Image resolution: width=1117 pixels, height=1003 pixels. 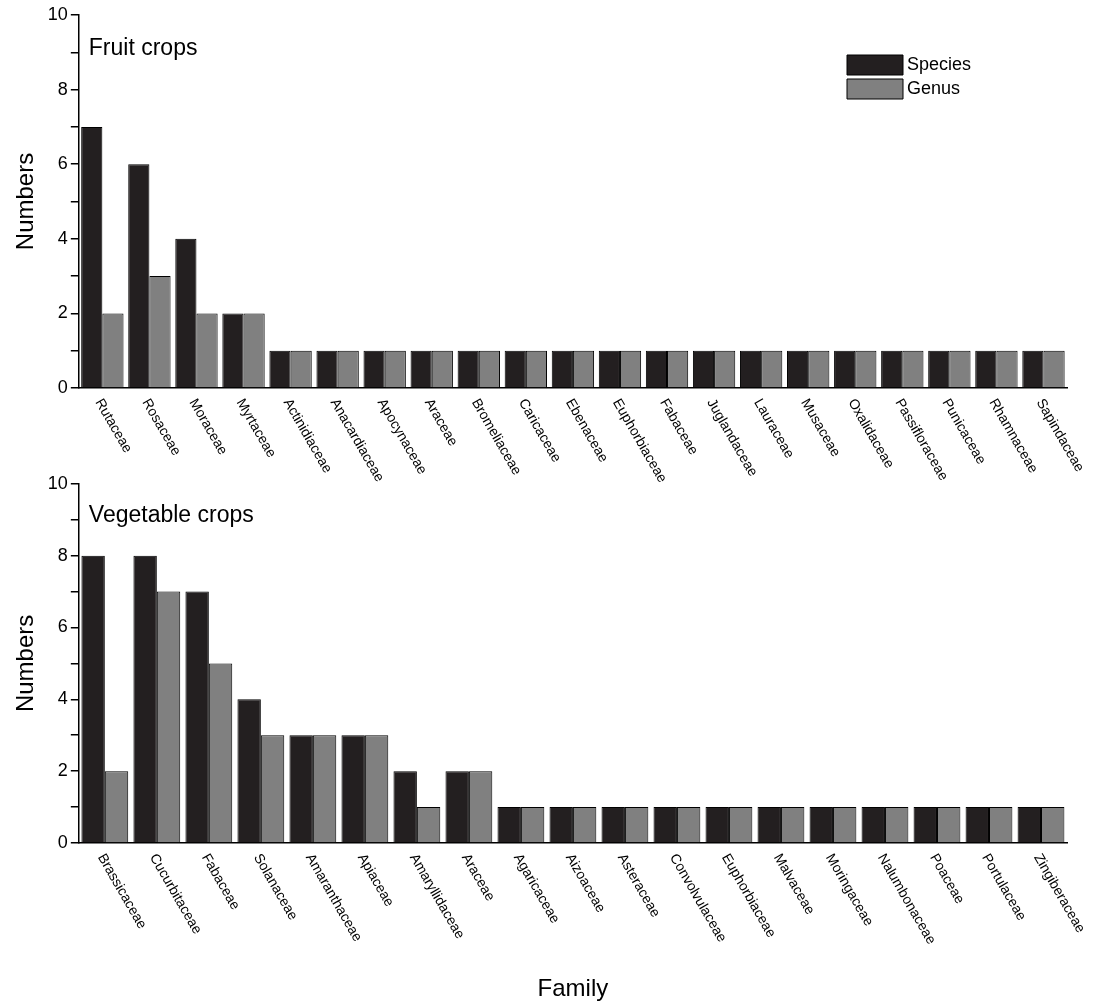 I want to click on x-axis-title: Family, so click(x=573, y=987).